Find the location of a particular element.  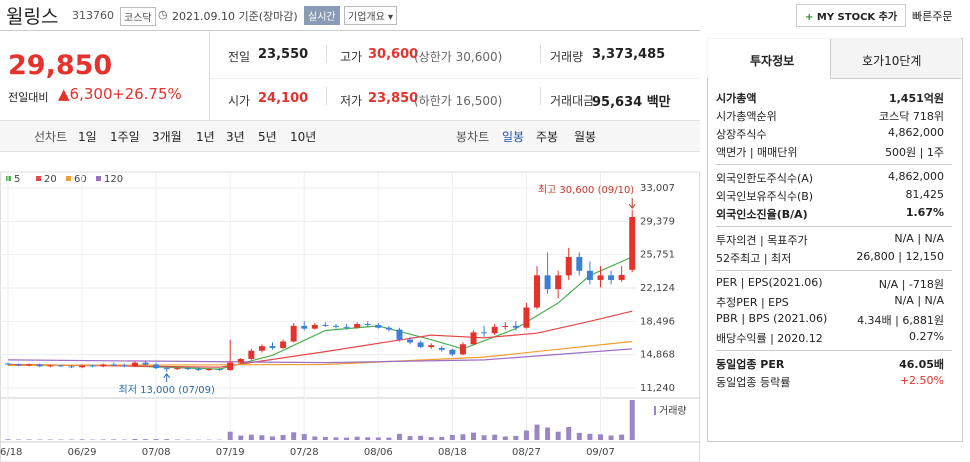

base-date: 2021.09.10 기준(장마감) is located at coordinates (235, 16).